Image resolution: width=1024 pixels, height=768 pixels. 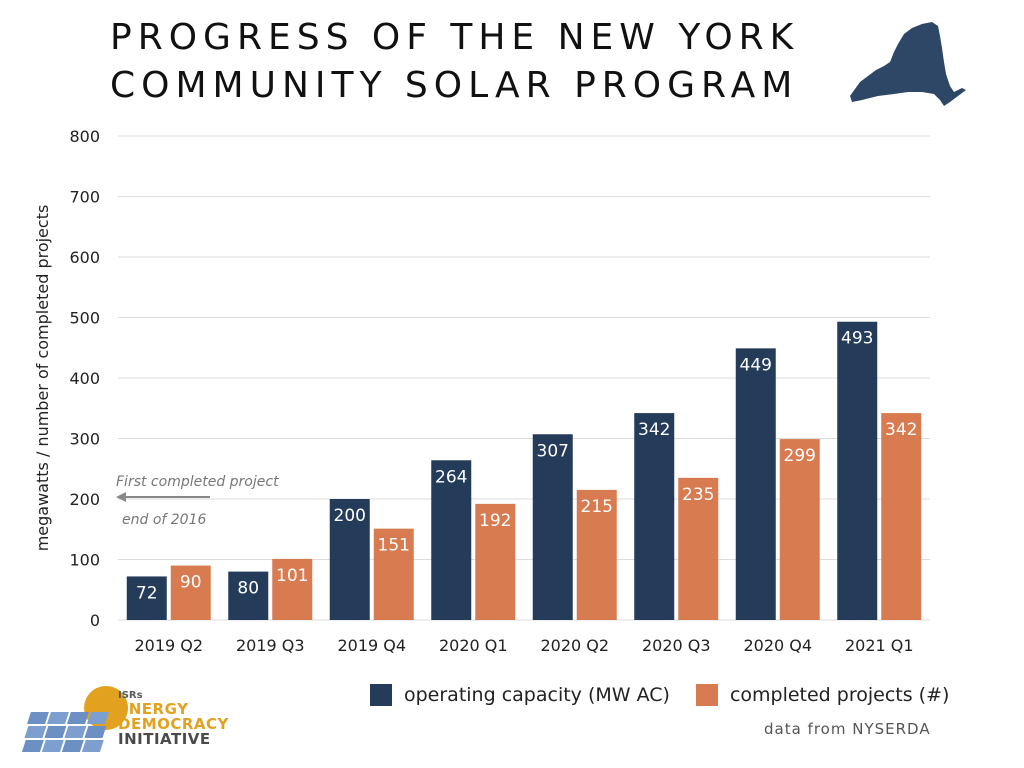 What do you see at coordinates (173, 724) in the screenshot?
I see `logo-democracy: DEMOCRACY` at bounding box center [173, 724].